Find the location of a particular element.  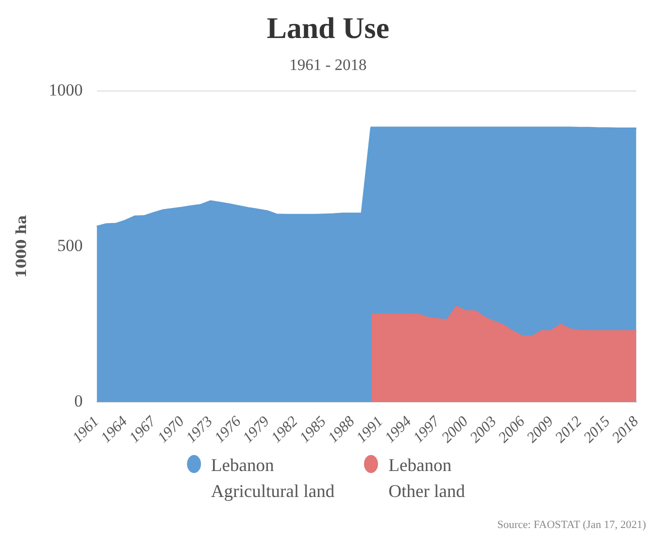

legend-label: Lebanon Agricultural land is located at coordinates (272, 478).